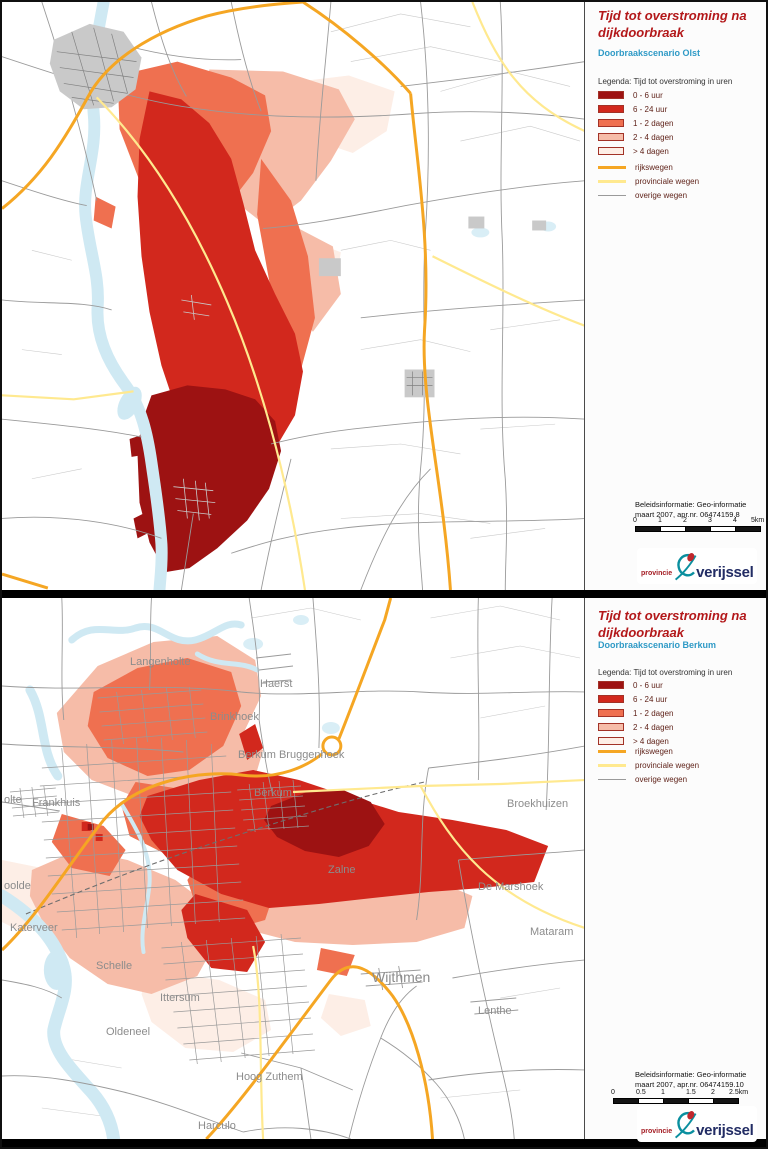 The image size is (768, 1149). I want to click on scale-tick: 0.5, so click(641, 1092).